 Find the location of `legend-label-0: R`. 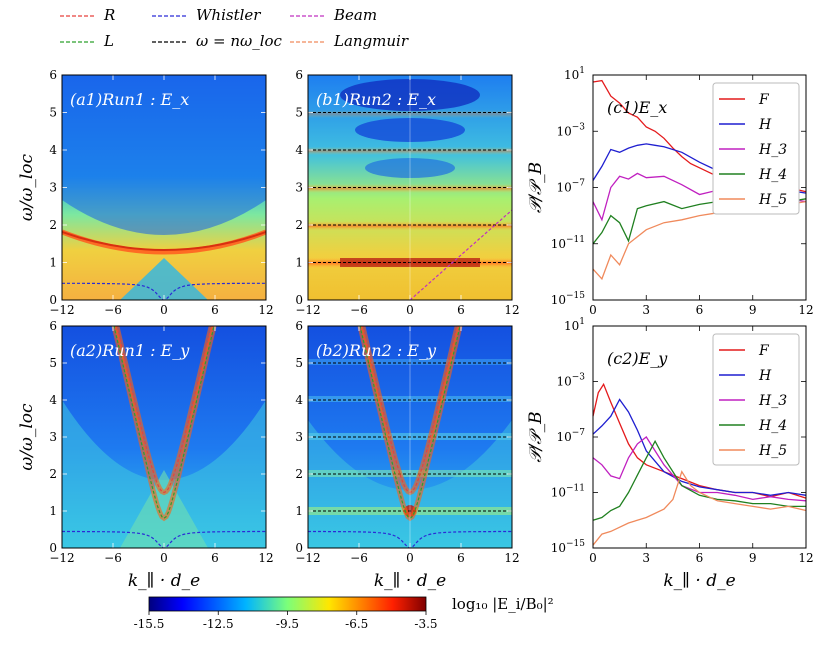

legend-label-0: R is located at coordinates (109, 15).